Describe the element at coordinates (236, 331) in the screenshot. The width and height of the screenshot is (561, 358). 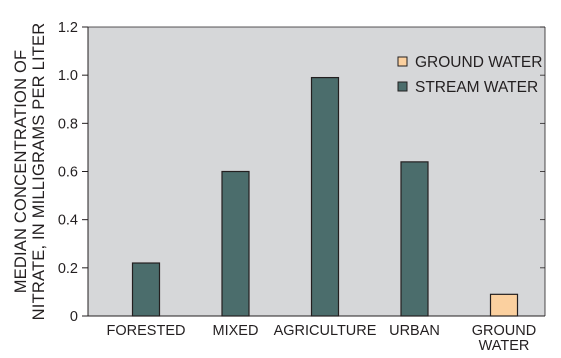
I see `x-tick-label: MIXED` at that location.